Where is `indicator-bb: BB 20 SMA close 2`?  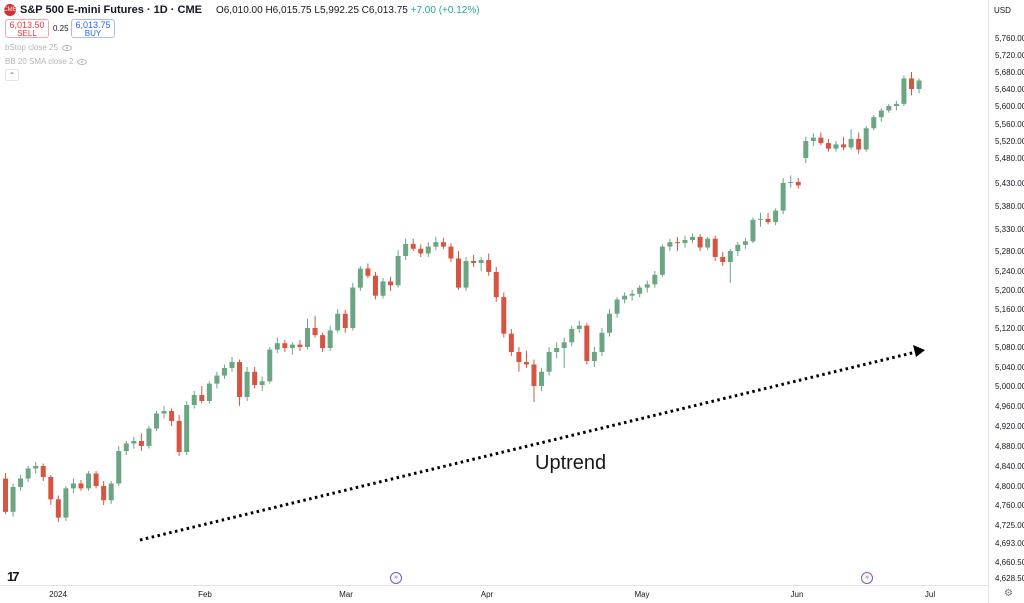 indicator-bb: BB 20 SMA close 2 is located at coordinates (46, 61).